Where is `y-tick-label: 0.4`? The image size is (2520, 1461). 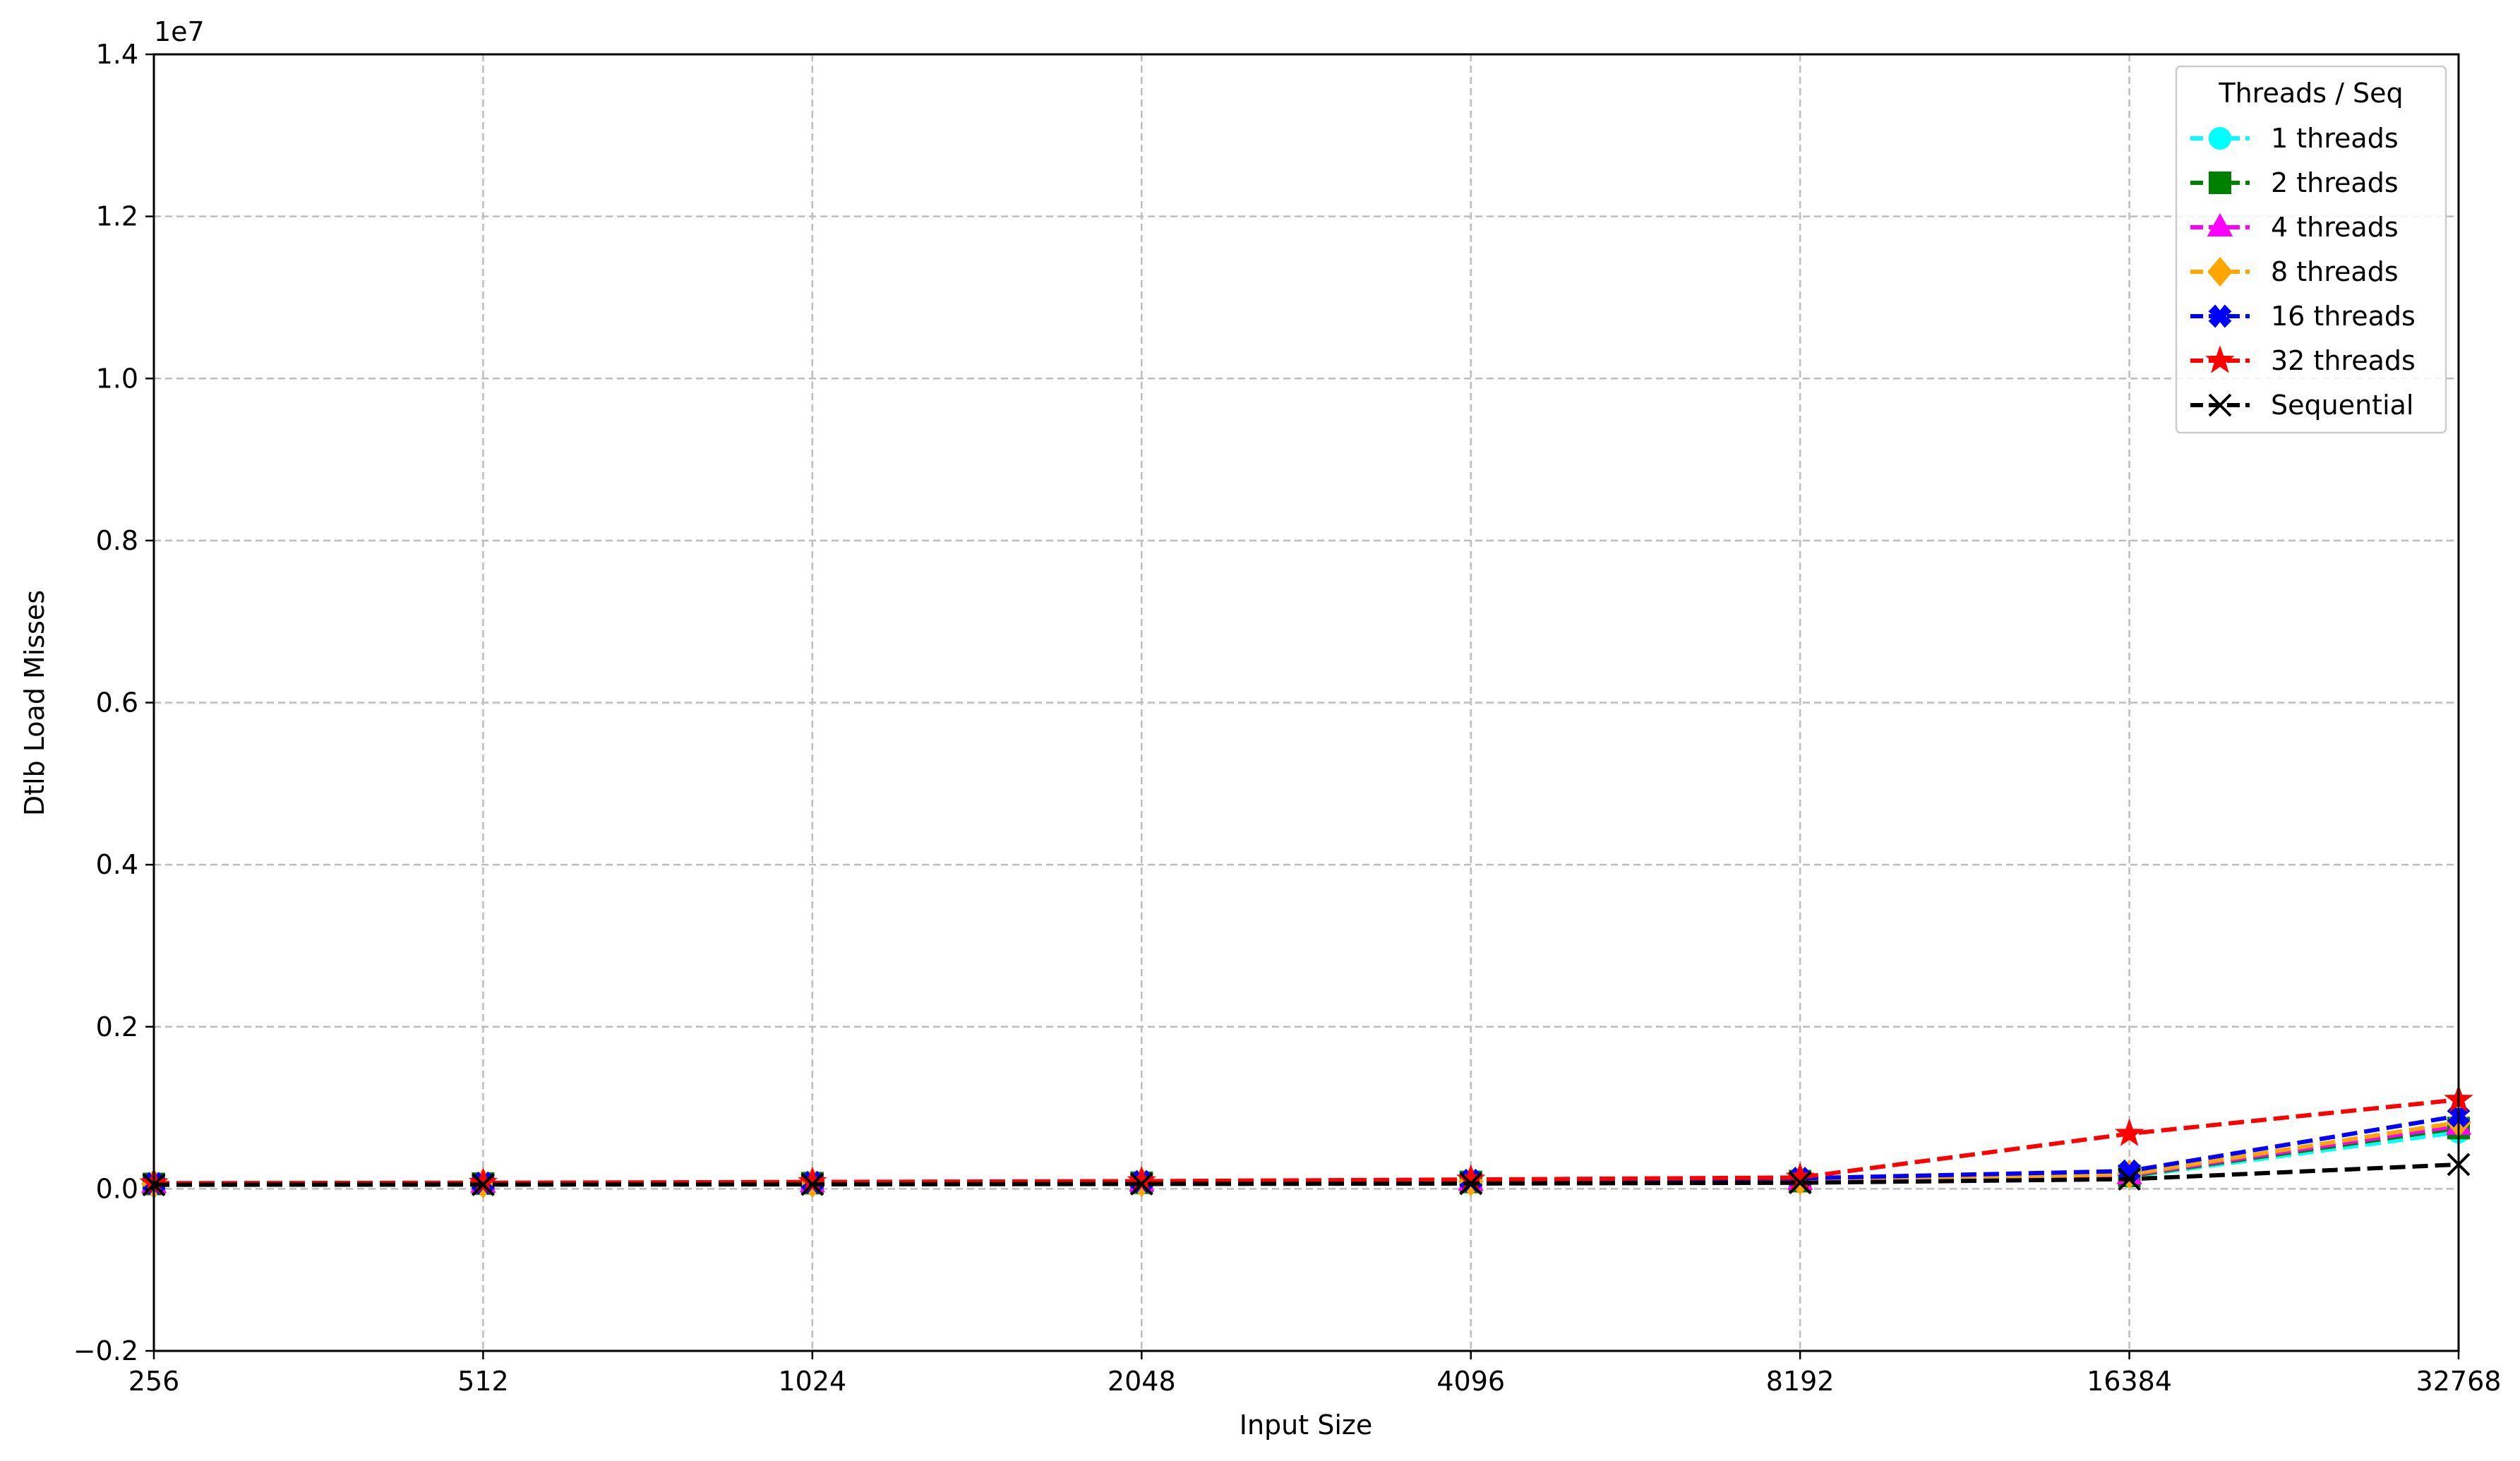
y-tick-label: 0.4 is located at coordinates (117, 864).